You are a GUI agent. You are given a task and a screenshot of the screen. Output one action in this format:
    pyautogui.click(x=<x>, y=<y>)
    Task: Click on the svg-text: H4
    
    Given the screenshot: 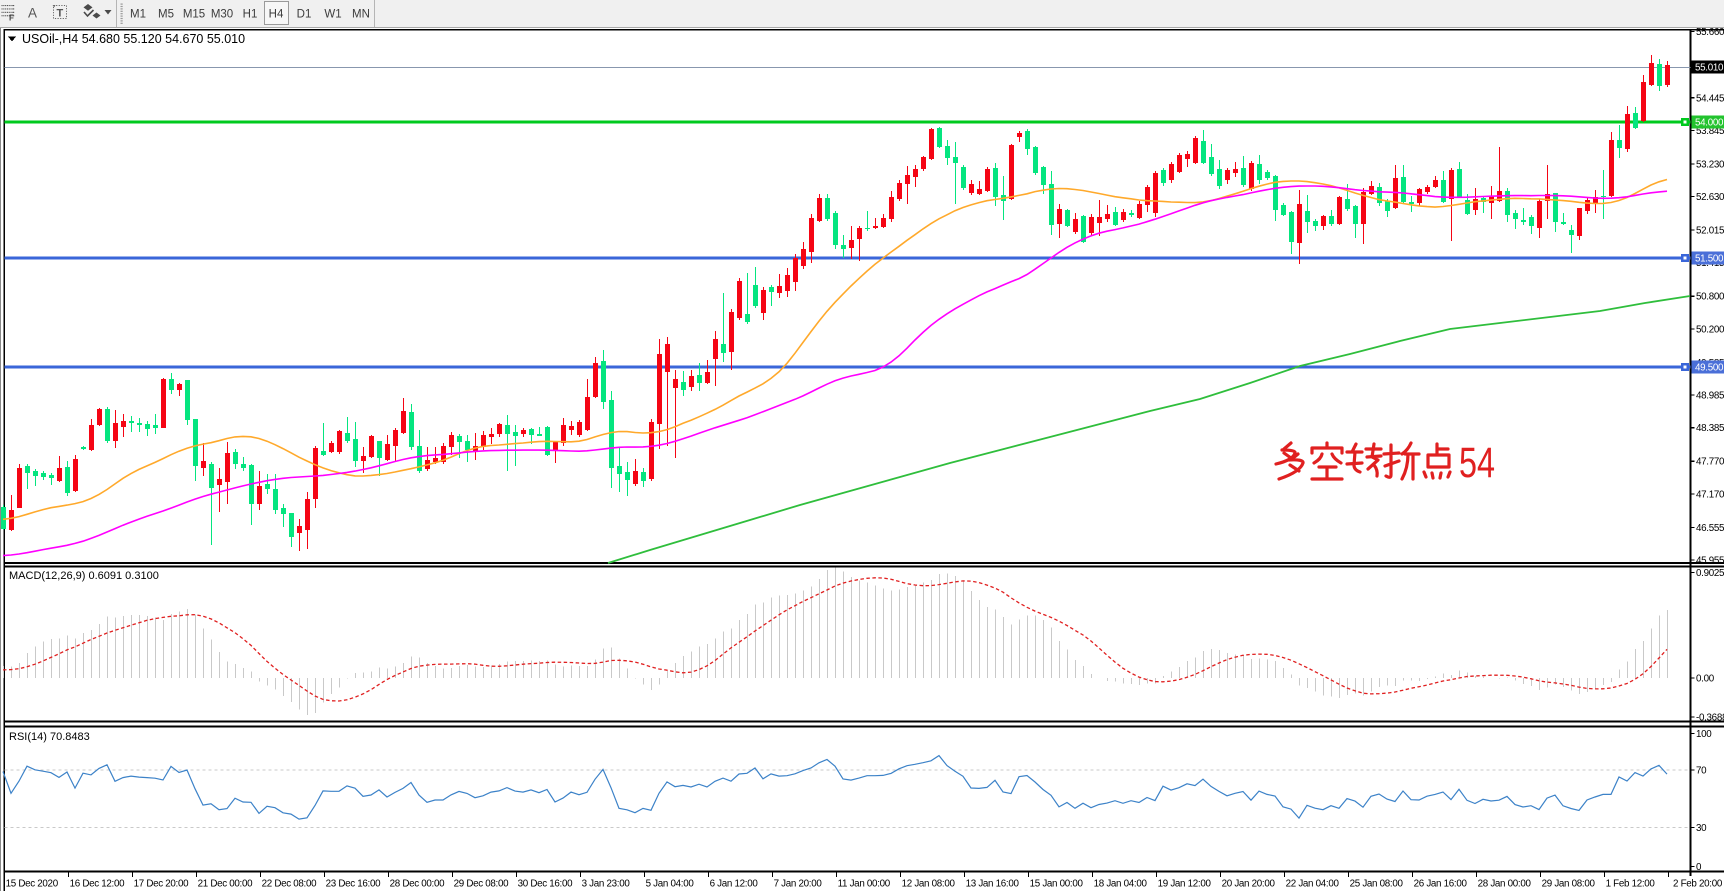 What is the action you would take?
    pyautogui.click(x=276, y=15)
    